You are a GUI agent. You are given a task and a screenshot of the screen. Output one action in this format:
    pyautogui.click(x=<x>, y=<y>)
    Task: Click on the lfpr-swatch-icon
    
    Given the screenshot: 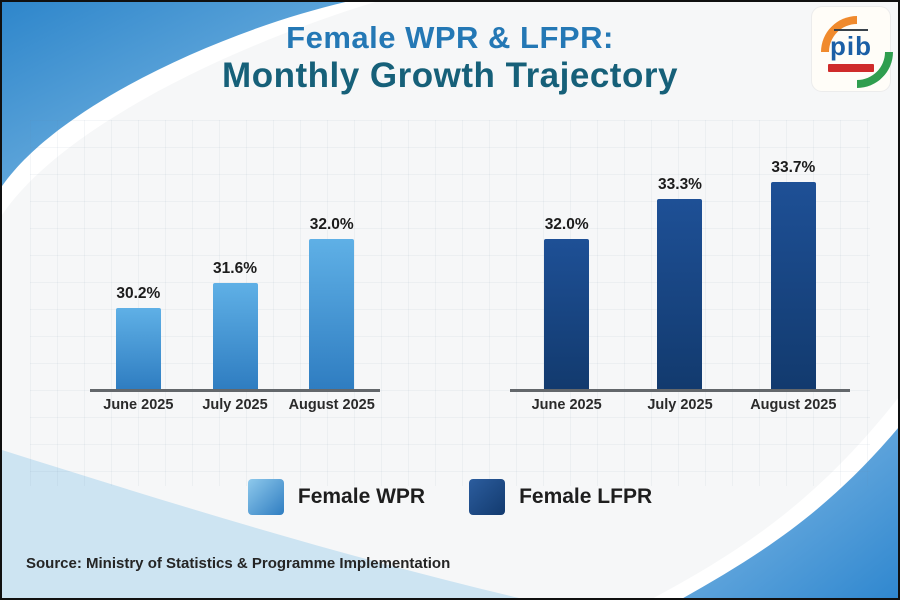 What is the action you would take?
    pyautogui.click(x=487, y=497)
    